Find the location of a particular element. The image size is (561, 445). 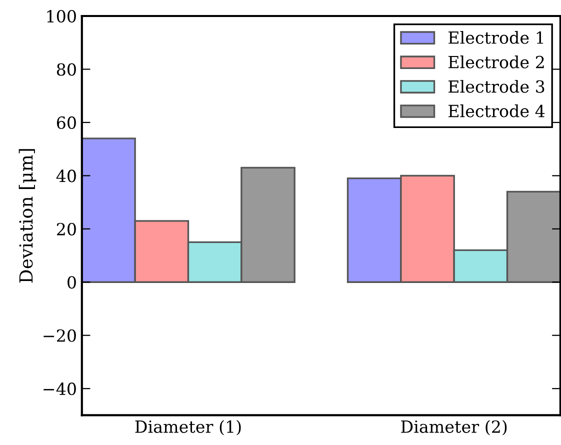

y-tick-label: 0 is located at coordinates (72, 282).